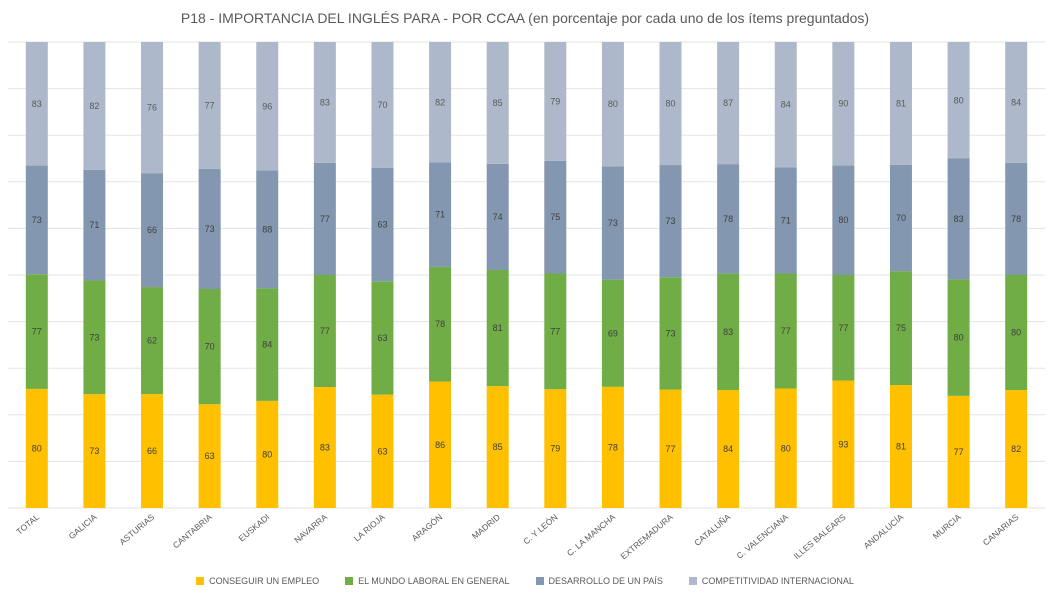  I want to click on category-label: CATALUÑA, so click(712, 530).